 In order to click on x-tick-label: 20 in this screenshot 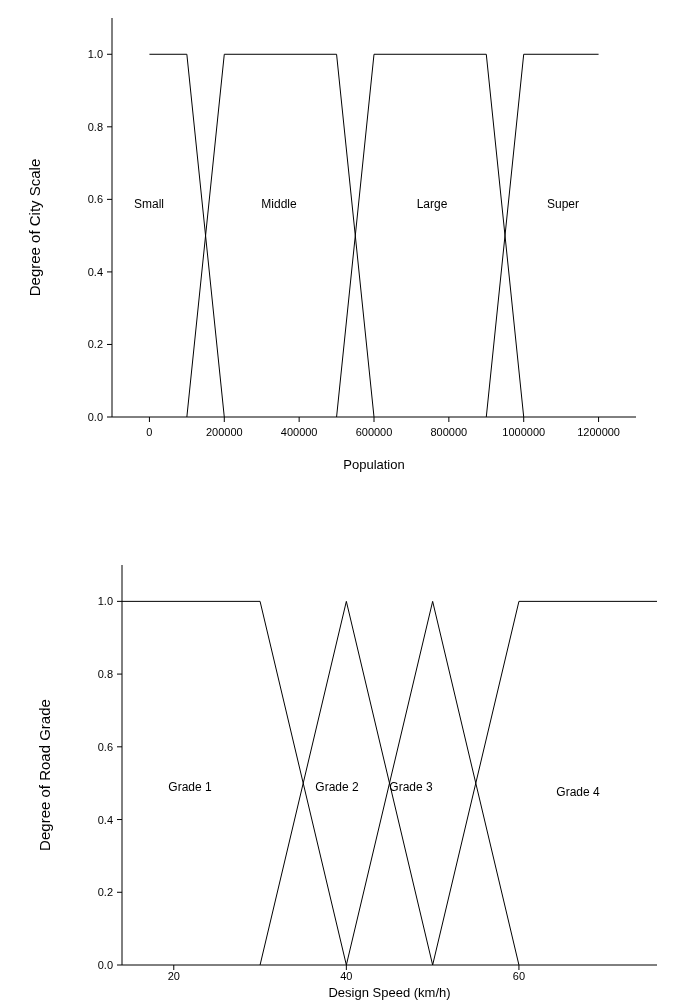, I will do `click(173, 976)`.